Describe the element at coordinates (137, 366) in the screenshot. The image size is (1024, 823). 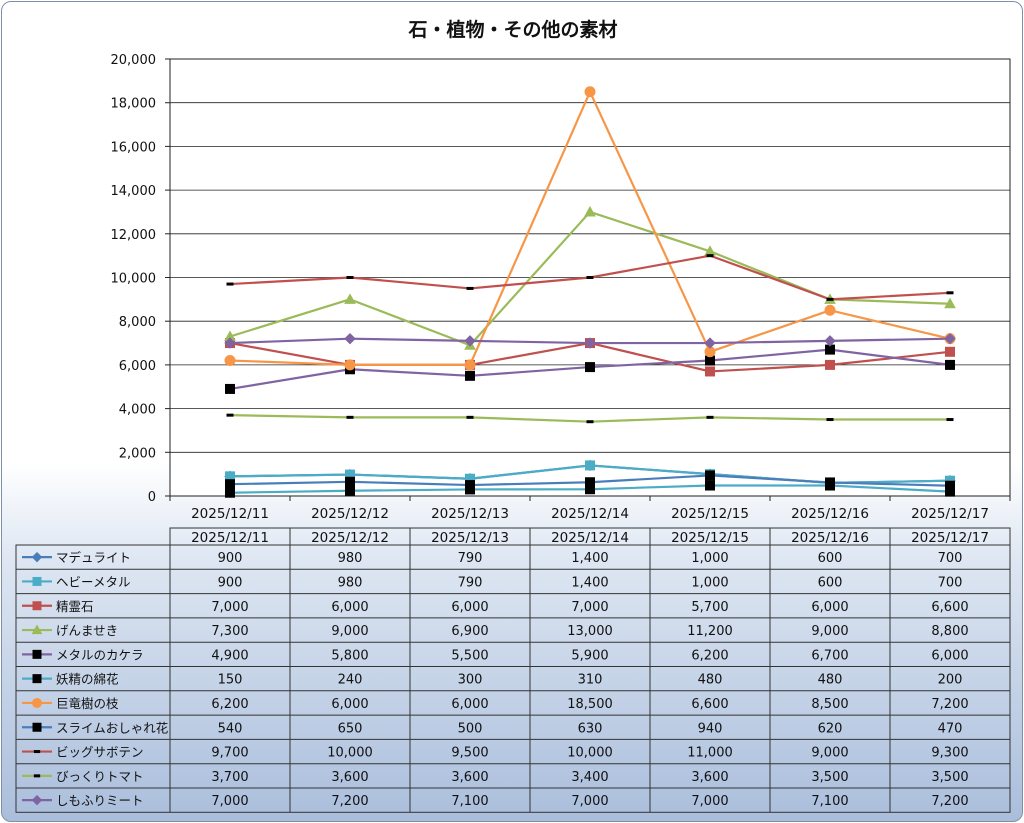
I see `y-tick-label: 6,000` at that location.